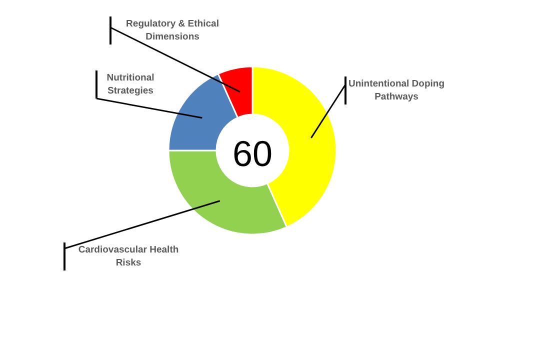 The width and height of the screenshot is (550, 356). I want to click on text: 60, so click(252, 153).